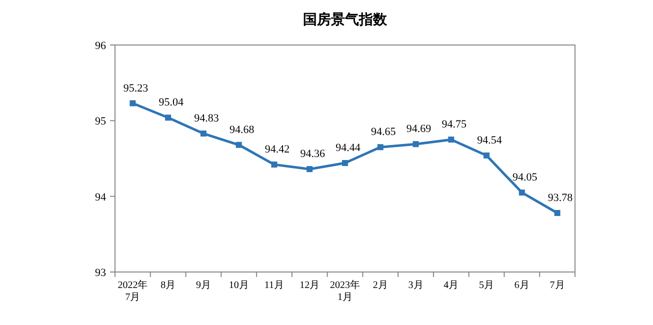 This screenshot has height=325, width=653. Describe the element at coordinates (100, 273) in the screenshot. I see `y-tick-label: 93` at that location.